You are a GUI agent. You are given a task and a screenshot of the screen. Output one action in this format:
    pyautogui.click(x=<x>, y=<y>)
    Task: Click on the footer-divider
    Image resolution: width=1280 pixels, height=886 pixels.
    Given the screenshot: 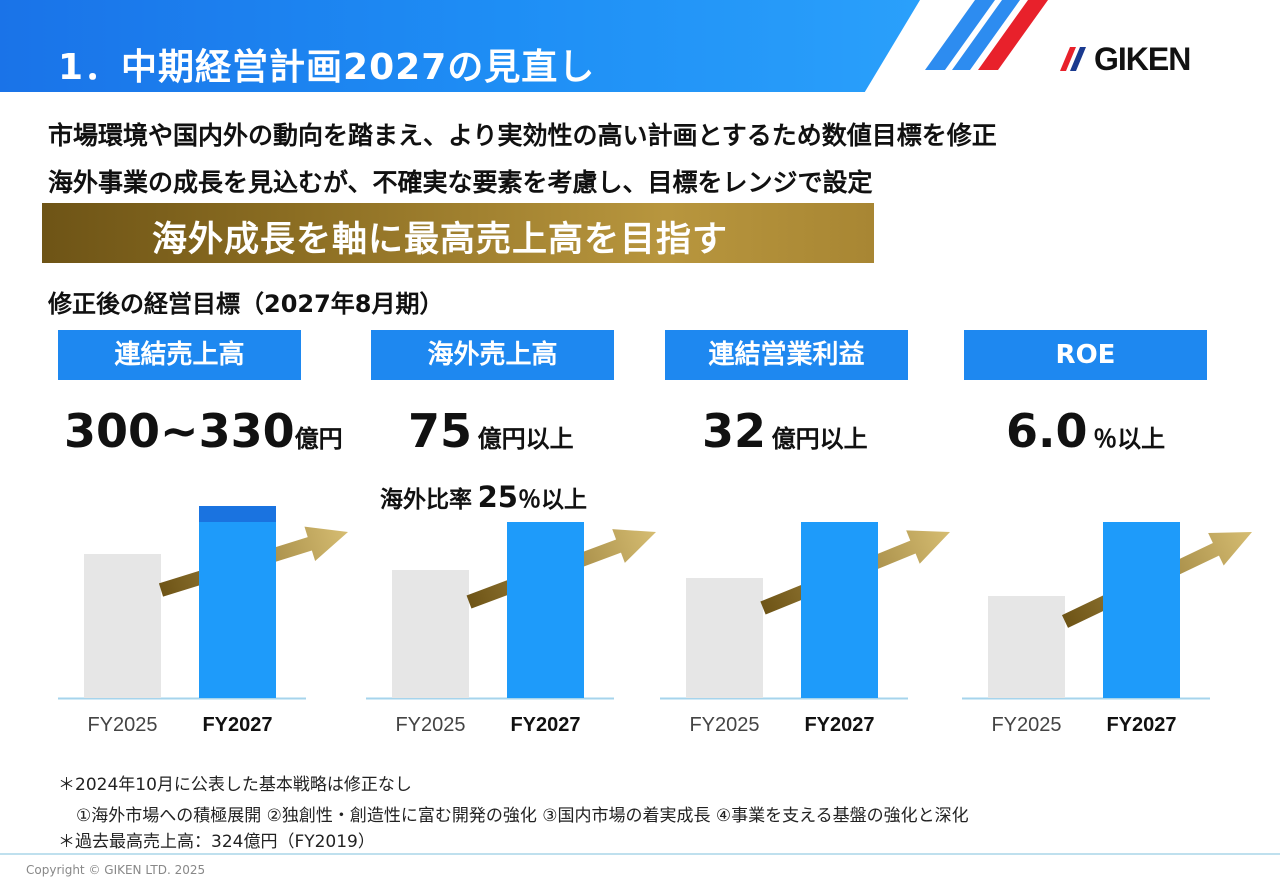 What is the action you would take?
    pyautogui.click(x=640, y=854)
    